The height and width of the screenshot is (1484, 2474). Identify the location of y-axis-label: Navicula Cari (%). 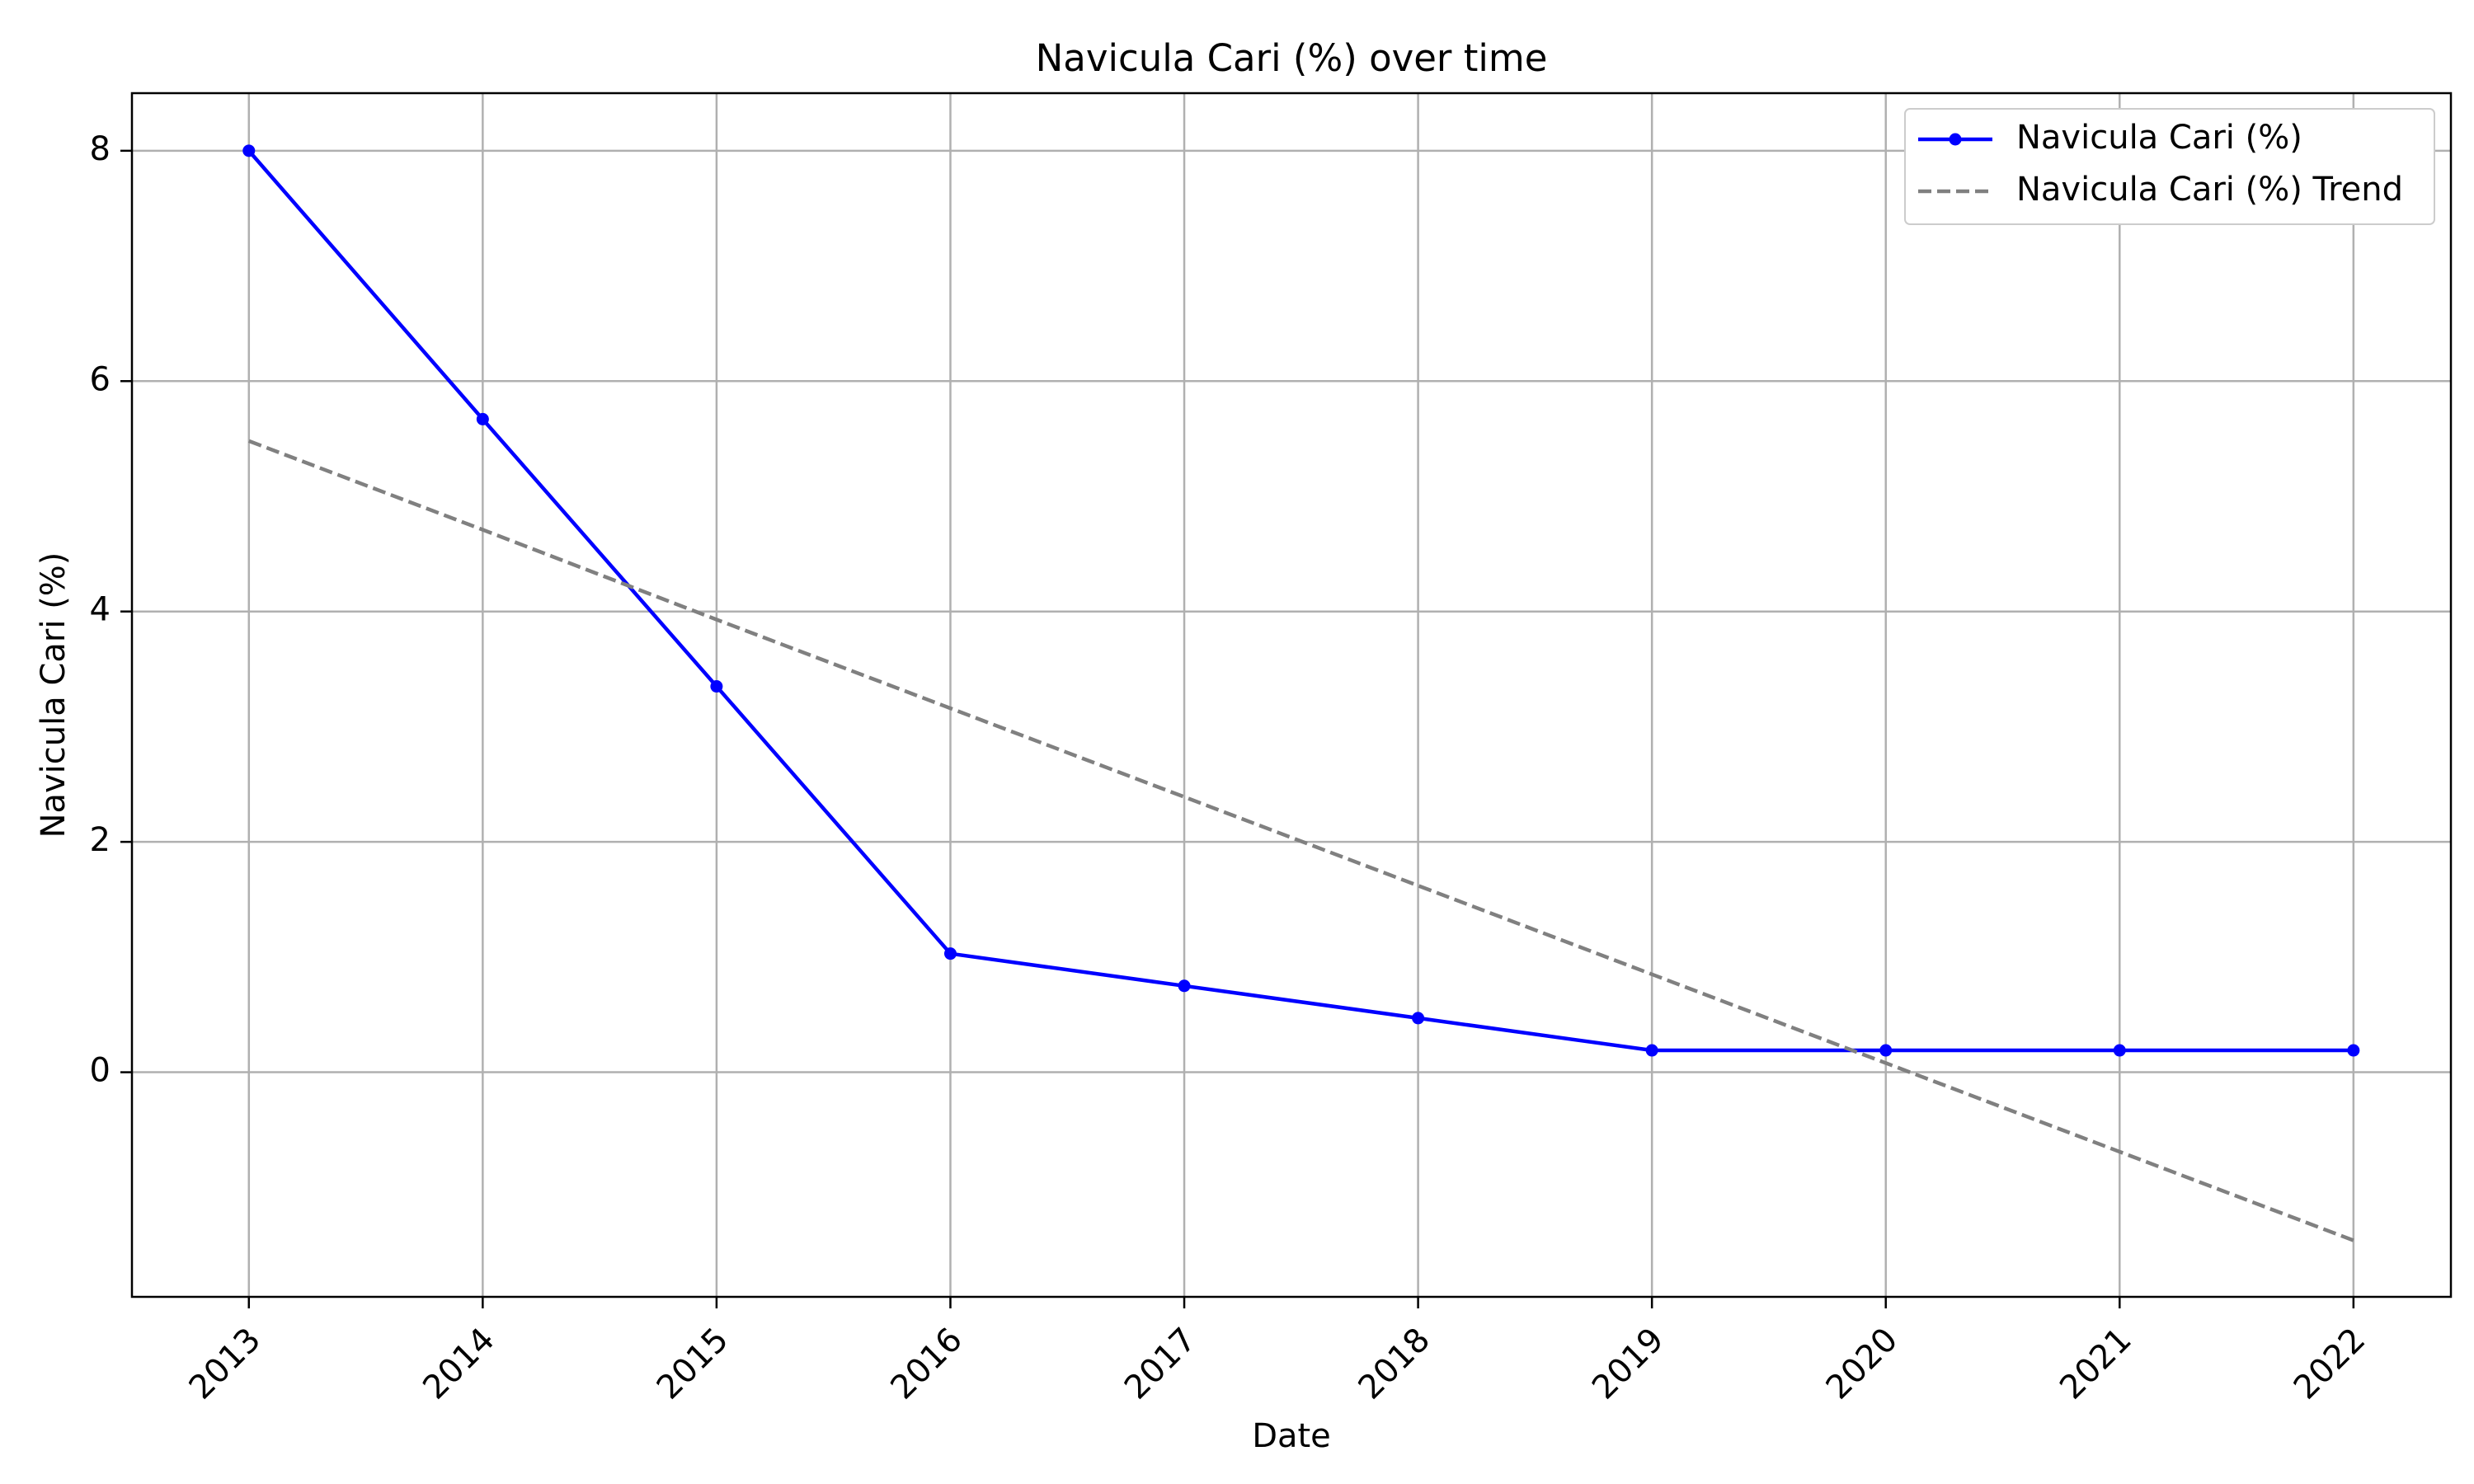
(54, 695).